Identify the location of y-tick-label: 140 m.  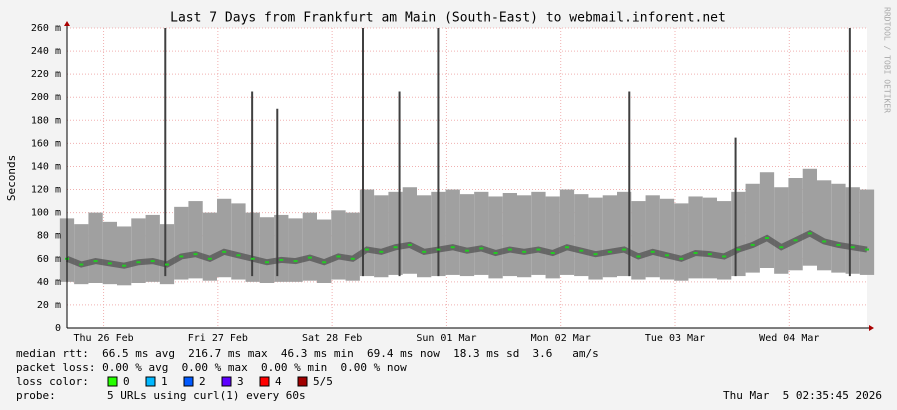
(46, 166).